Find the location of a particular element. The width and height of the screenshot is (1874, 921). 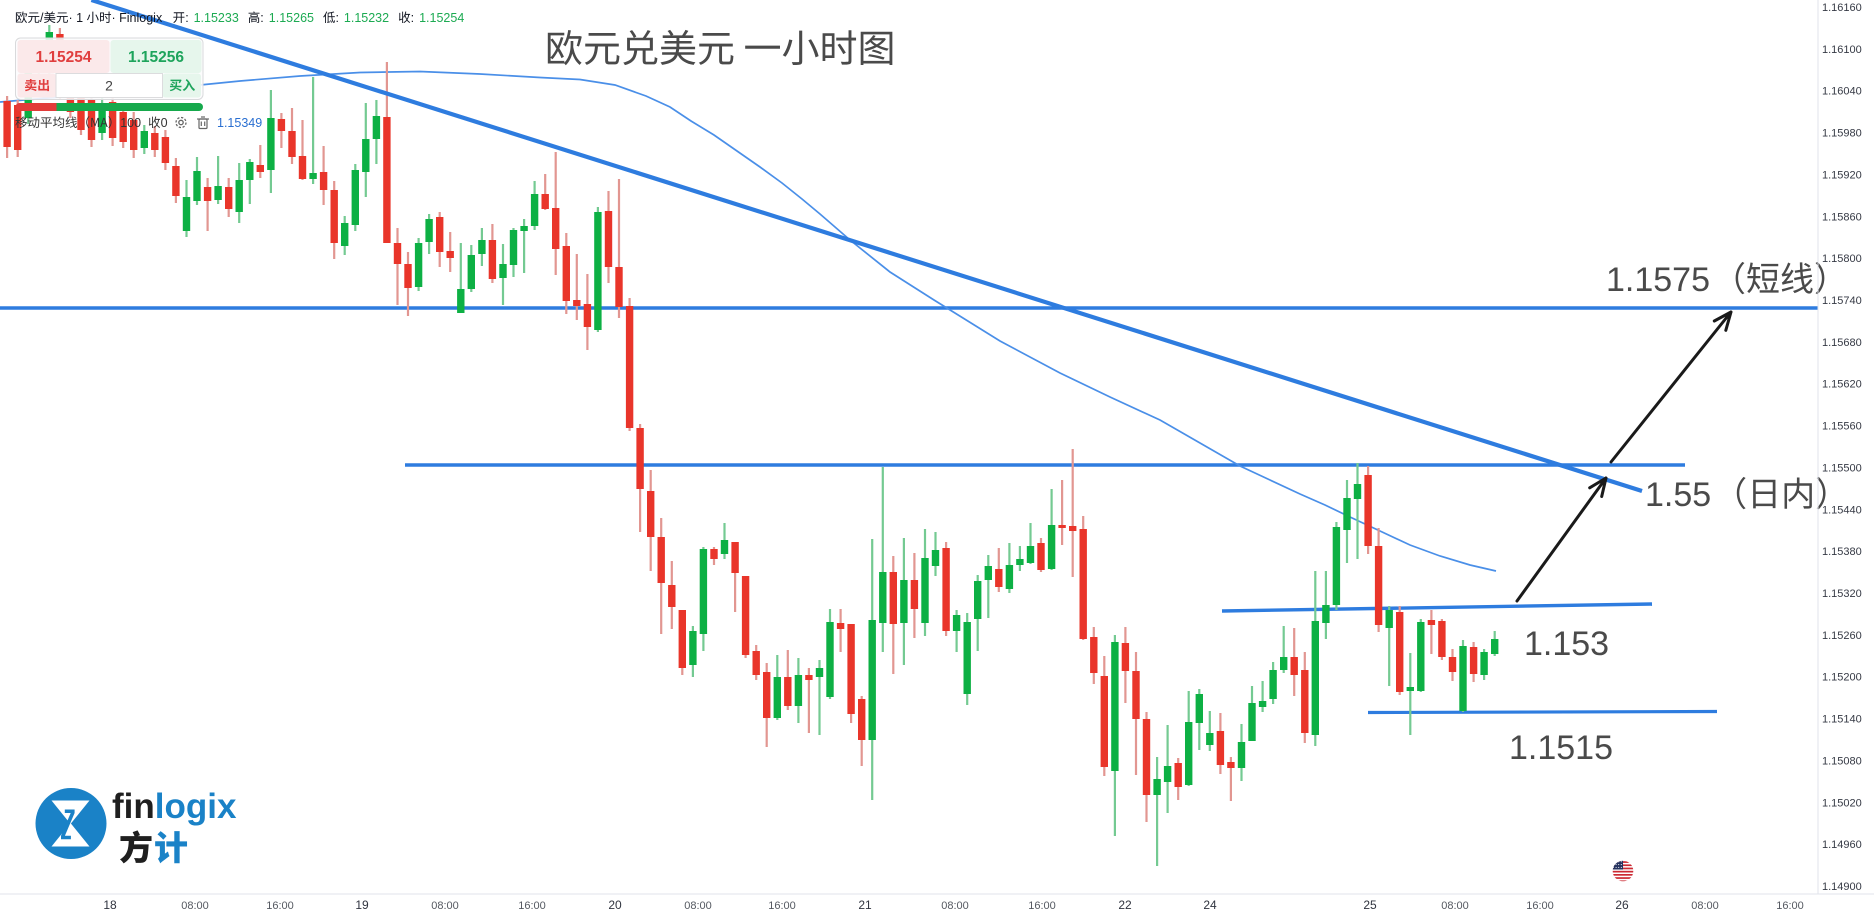

svg-text: 1.15080 is located at coordinates (1842, 761).